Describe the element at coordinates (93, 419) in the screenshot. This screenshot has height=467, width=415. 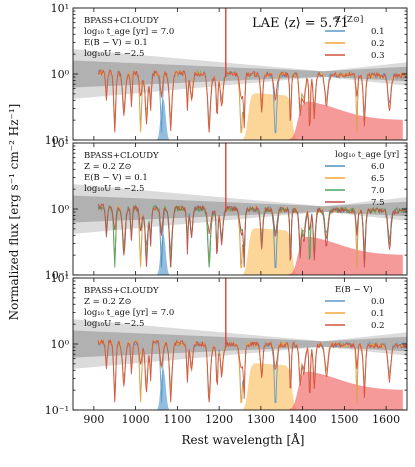
I see `x-tick-label-900: 900` at that location.